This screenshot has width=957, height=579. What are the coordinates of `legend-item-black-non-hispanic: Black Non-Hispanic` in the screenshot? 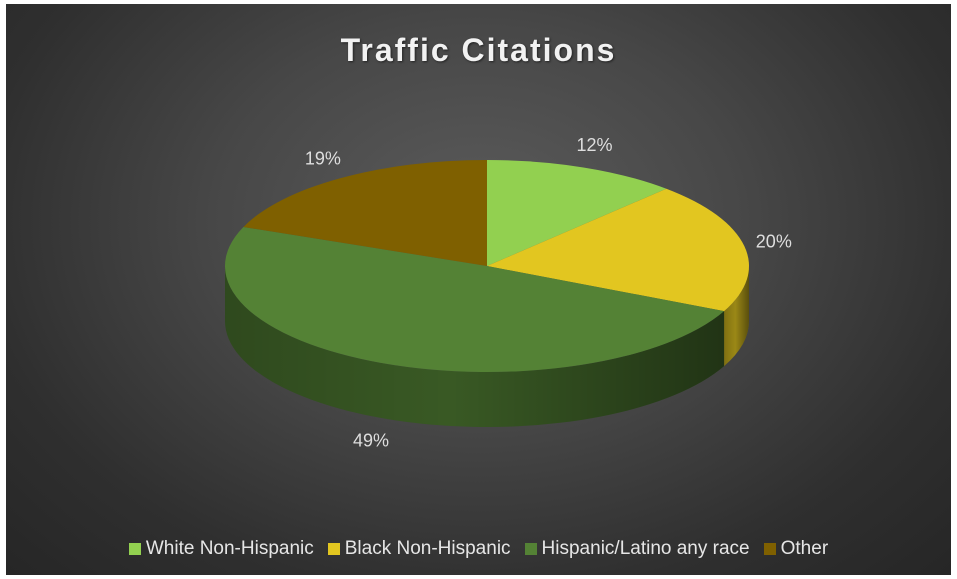 It's located at (419, 549).